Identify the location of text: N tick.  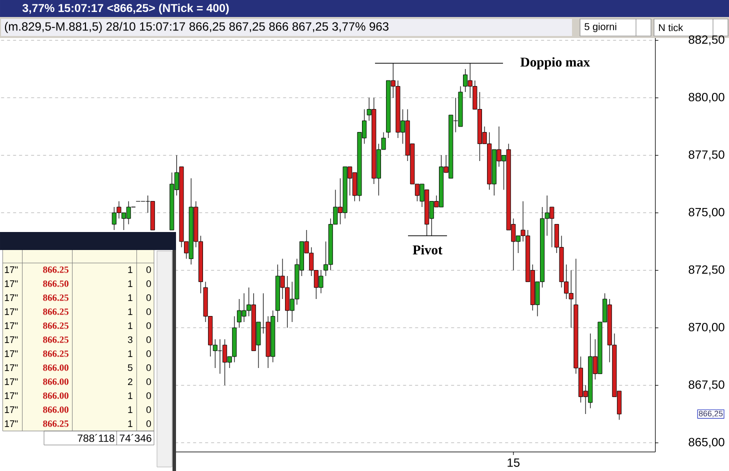
(671, 28).